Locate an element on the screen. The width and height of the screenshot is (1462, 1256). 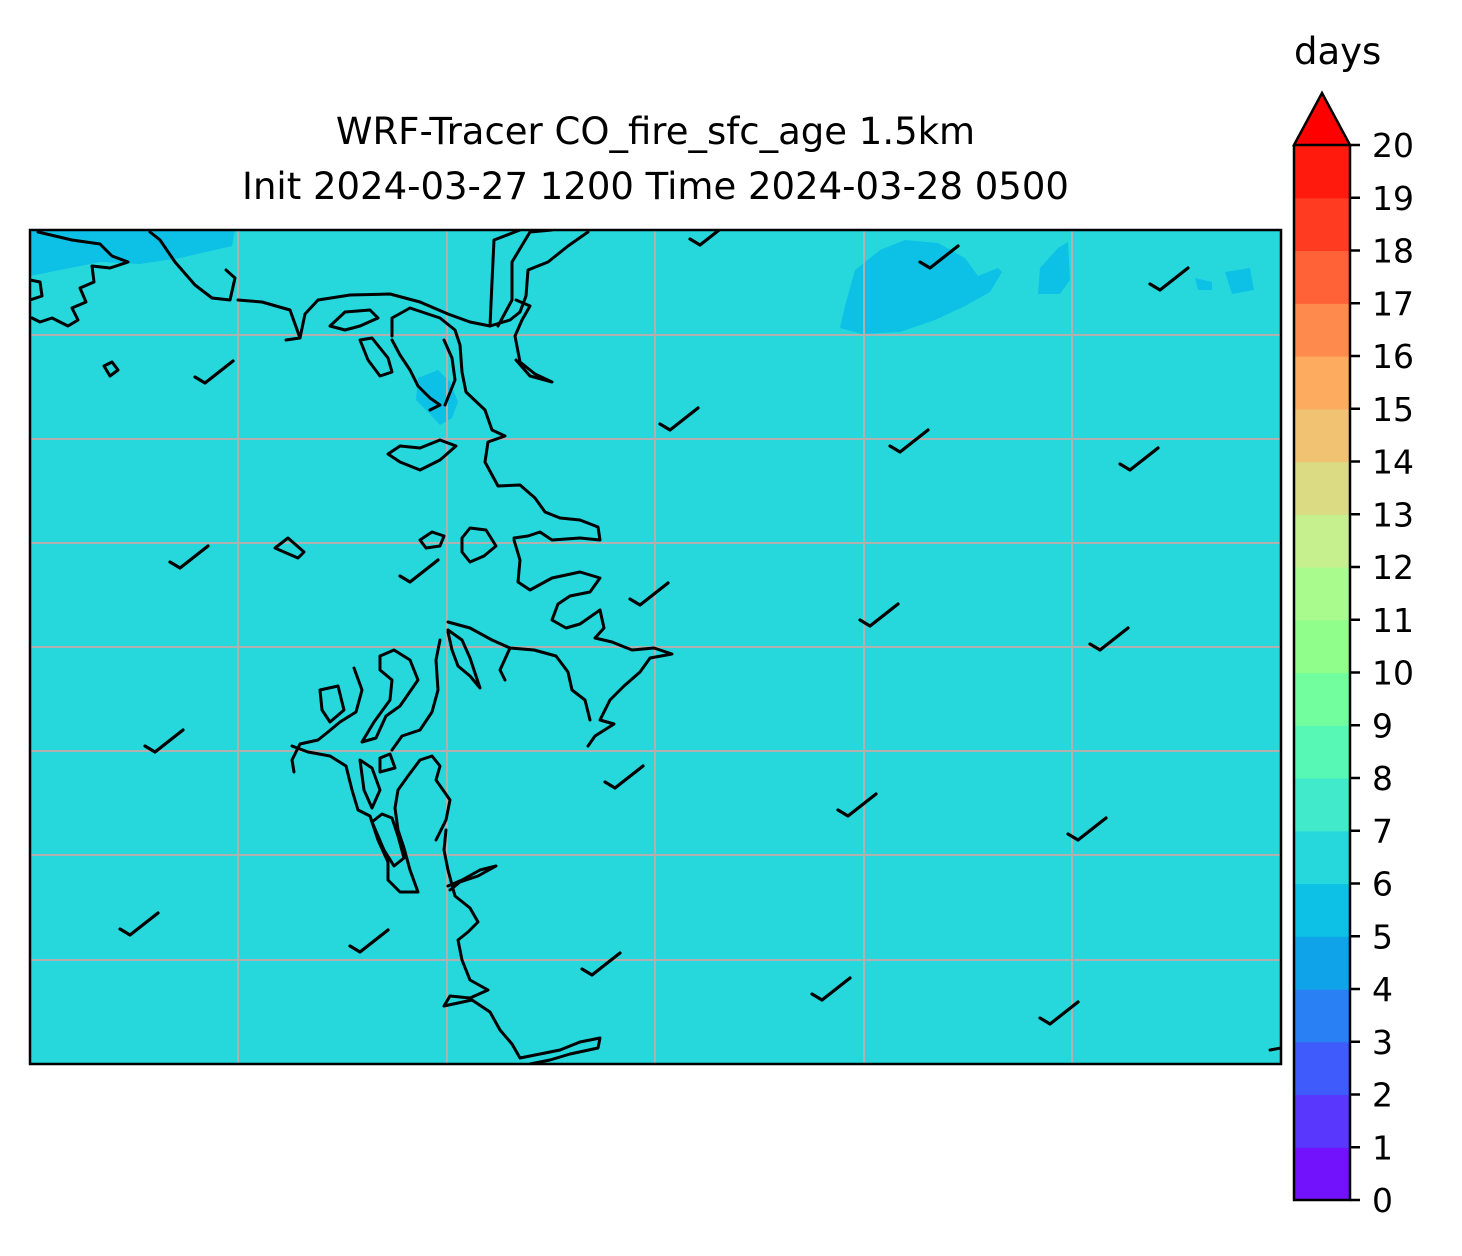
colorbar-tick-label: 16 is located at coordinates (1393, 356).